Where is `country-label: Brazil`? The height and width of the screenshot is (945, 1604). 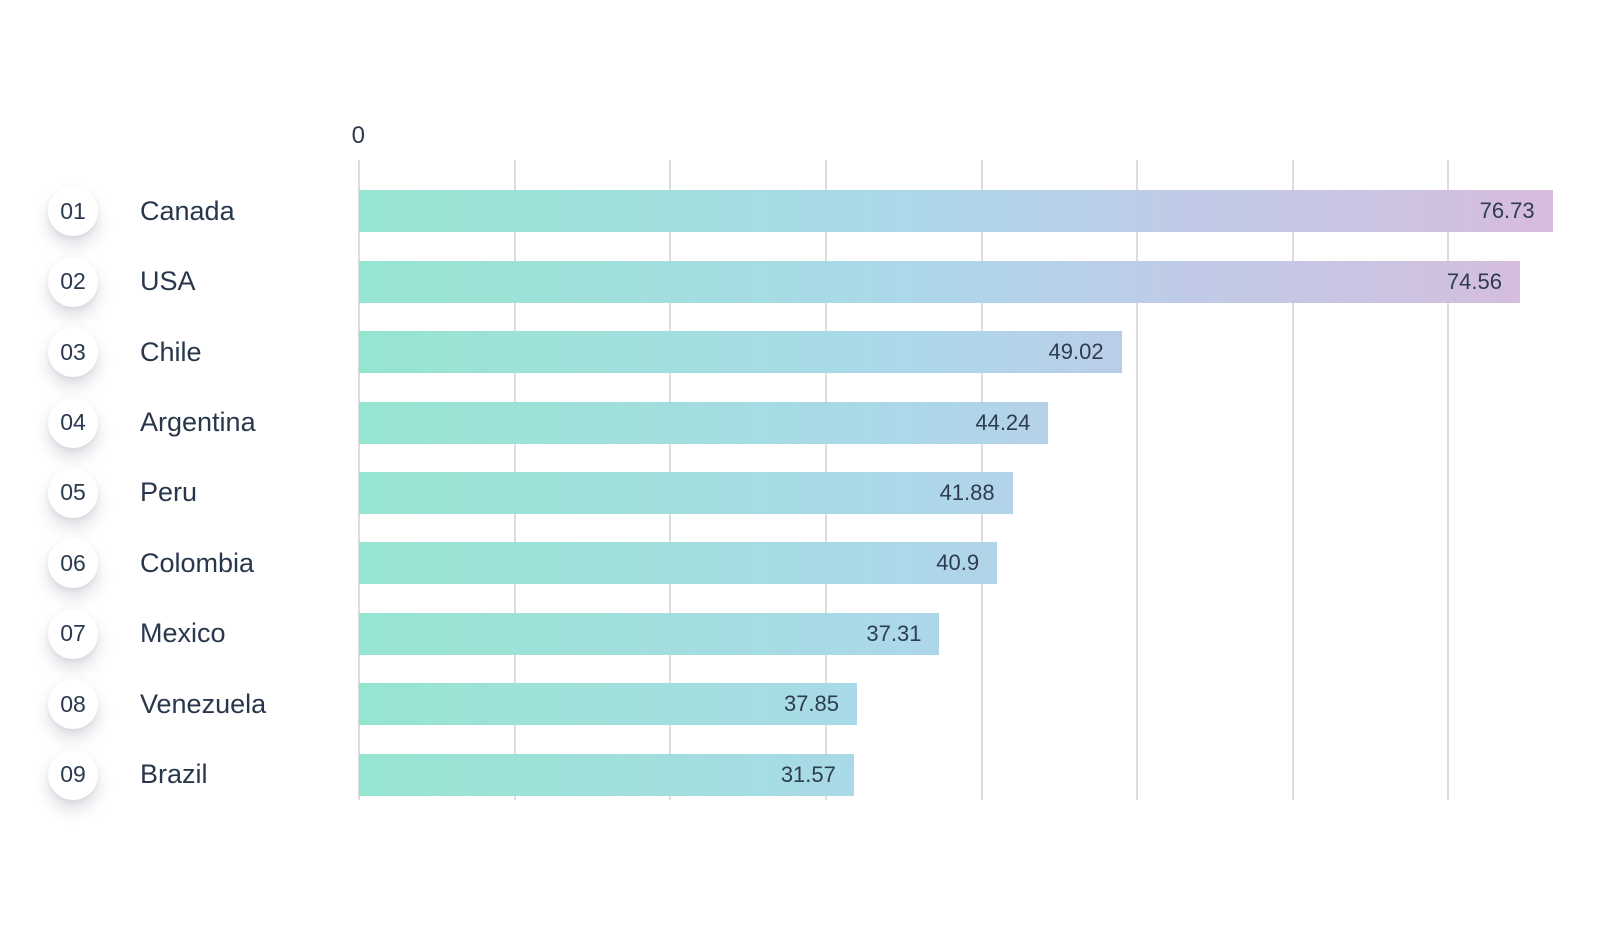
country-label: Brazil is located at coordinates (174, 774).